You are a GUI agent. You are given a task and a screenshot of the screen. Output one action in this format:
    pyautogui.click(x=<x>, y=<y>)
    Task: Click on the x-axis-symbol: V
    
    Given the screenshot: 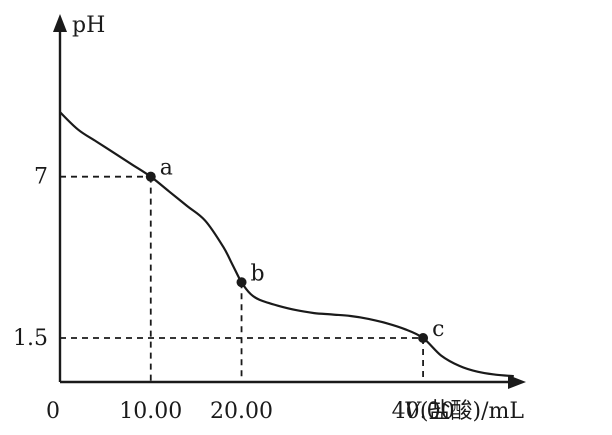 What is the action you would take?
    pyautogui.click(x=413, y=411)
    